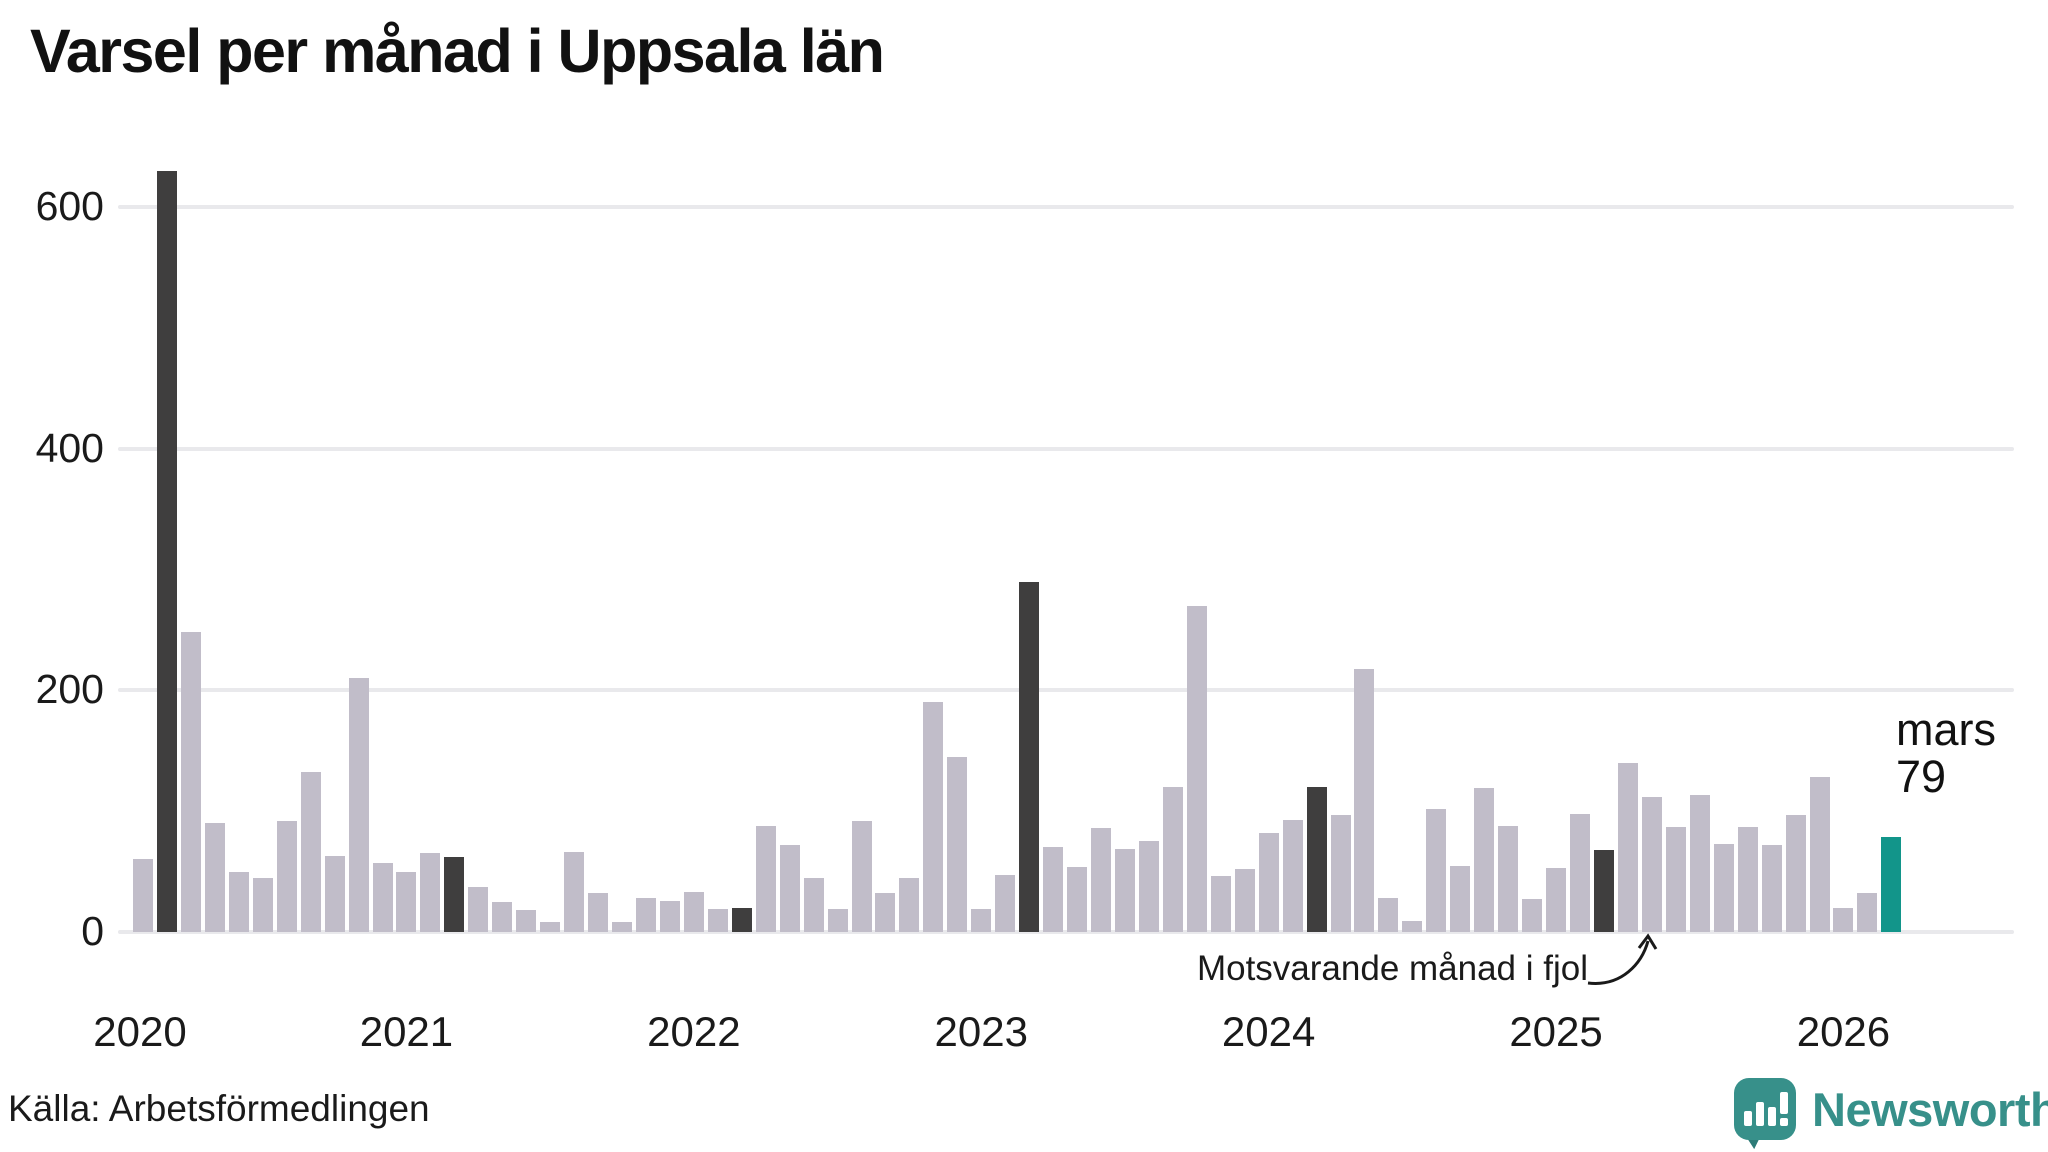  Describe the element at coordinates (1268, 882) in the screenshot. I see `bar-jan-2024` at that location.